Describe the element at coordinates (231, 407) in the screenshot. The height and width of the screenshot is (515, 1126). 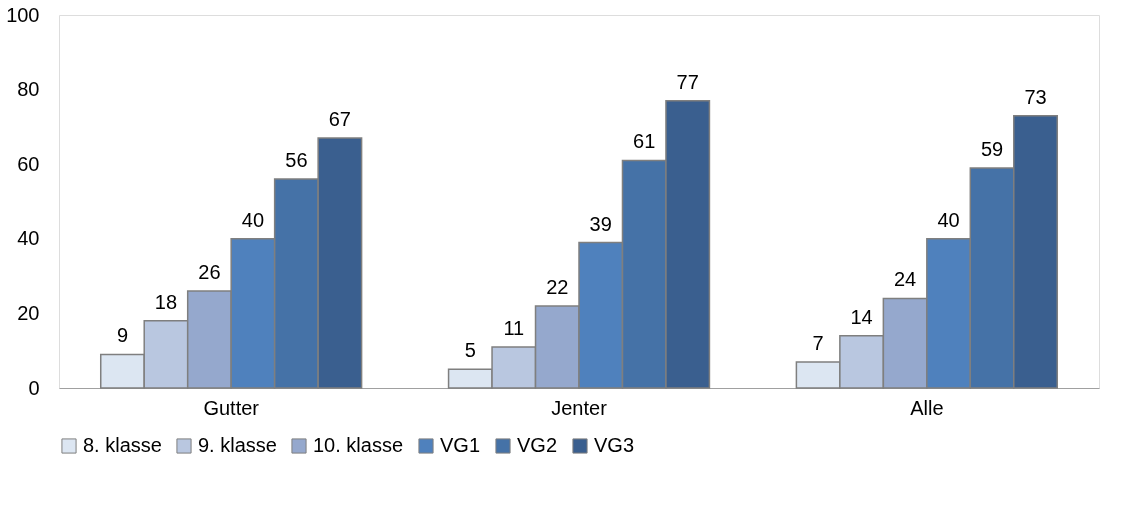
I see `x-tick-label: Gutter` at that location.